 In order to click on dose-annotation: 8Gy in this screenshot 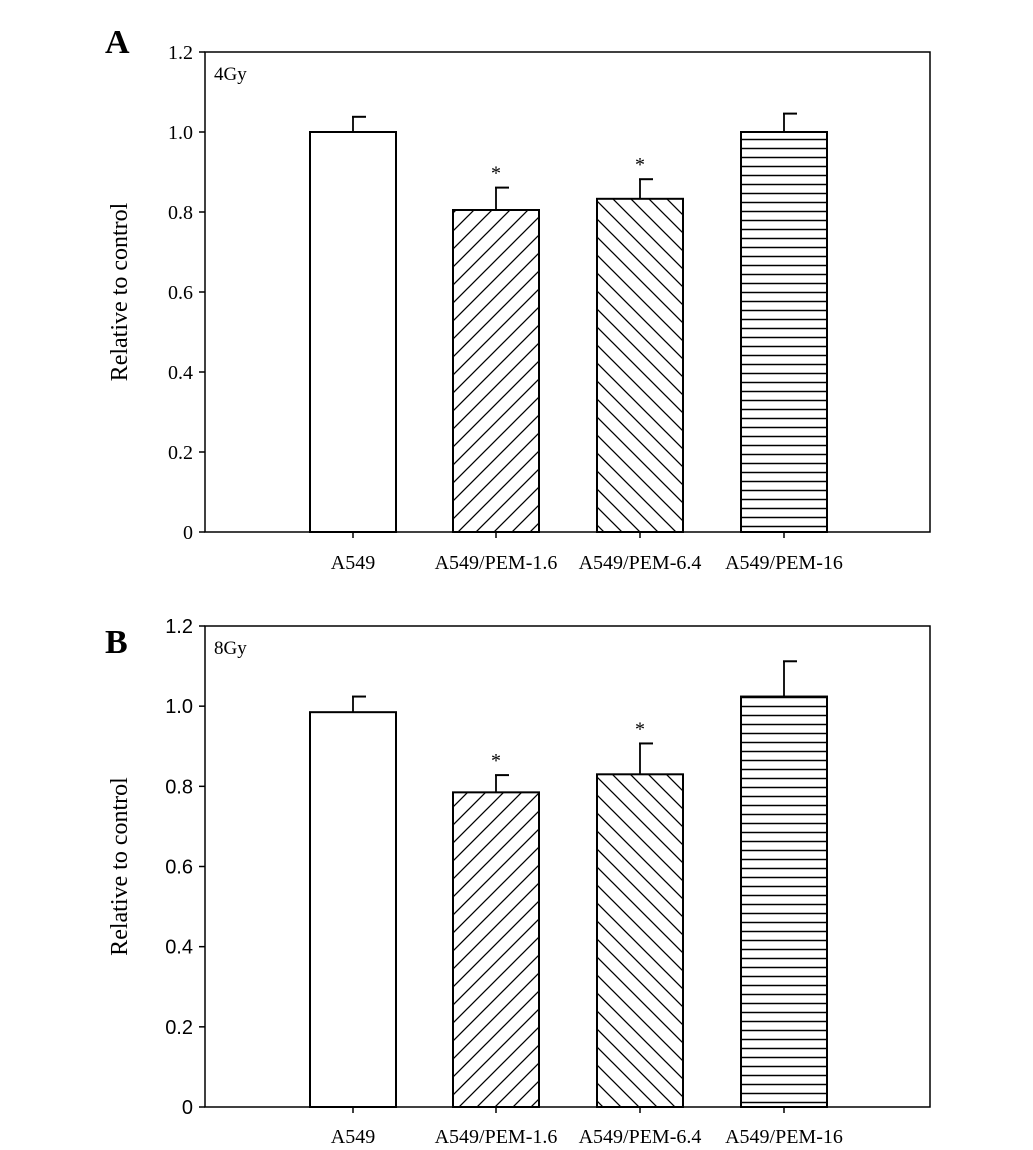, I will do `click(230, 648)`.